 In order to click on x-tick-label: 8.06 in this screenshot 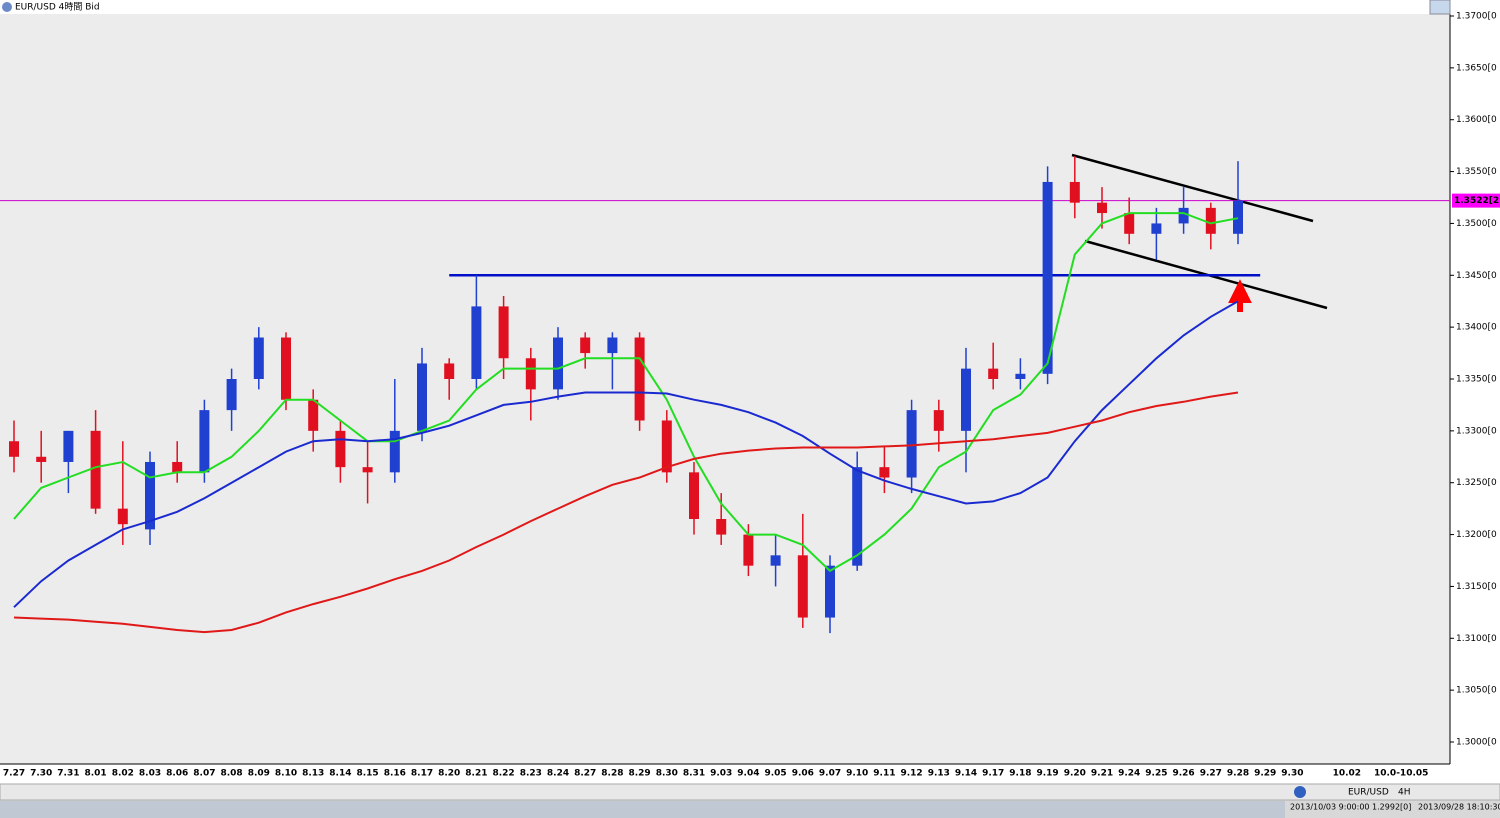, I will do `click(177, 774)`.